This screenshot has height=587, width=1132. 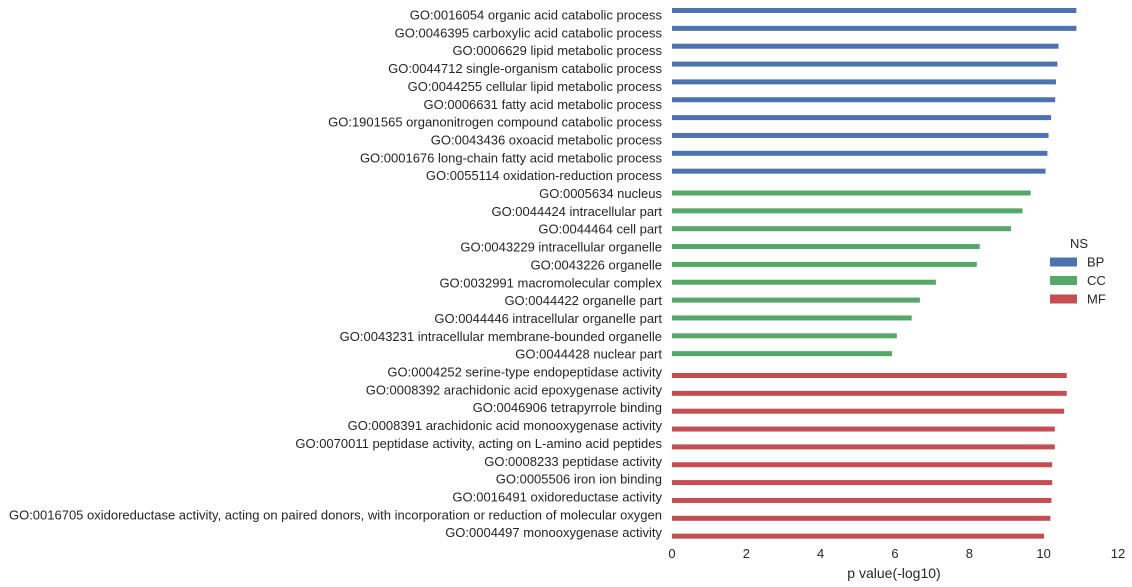 What do you see at coordinates (820, 553) in the screenshot?
I see `x-tick-label: 4` at bounding box center [820, 553].